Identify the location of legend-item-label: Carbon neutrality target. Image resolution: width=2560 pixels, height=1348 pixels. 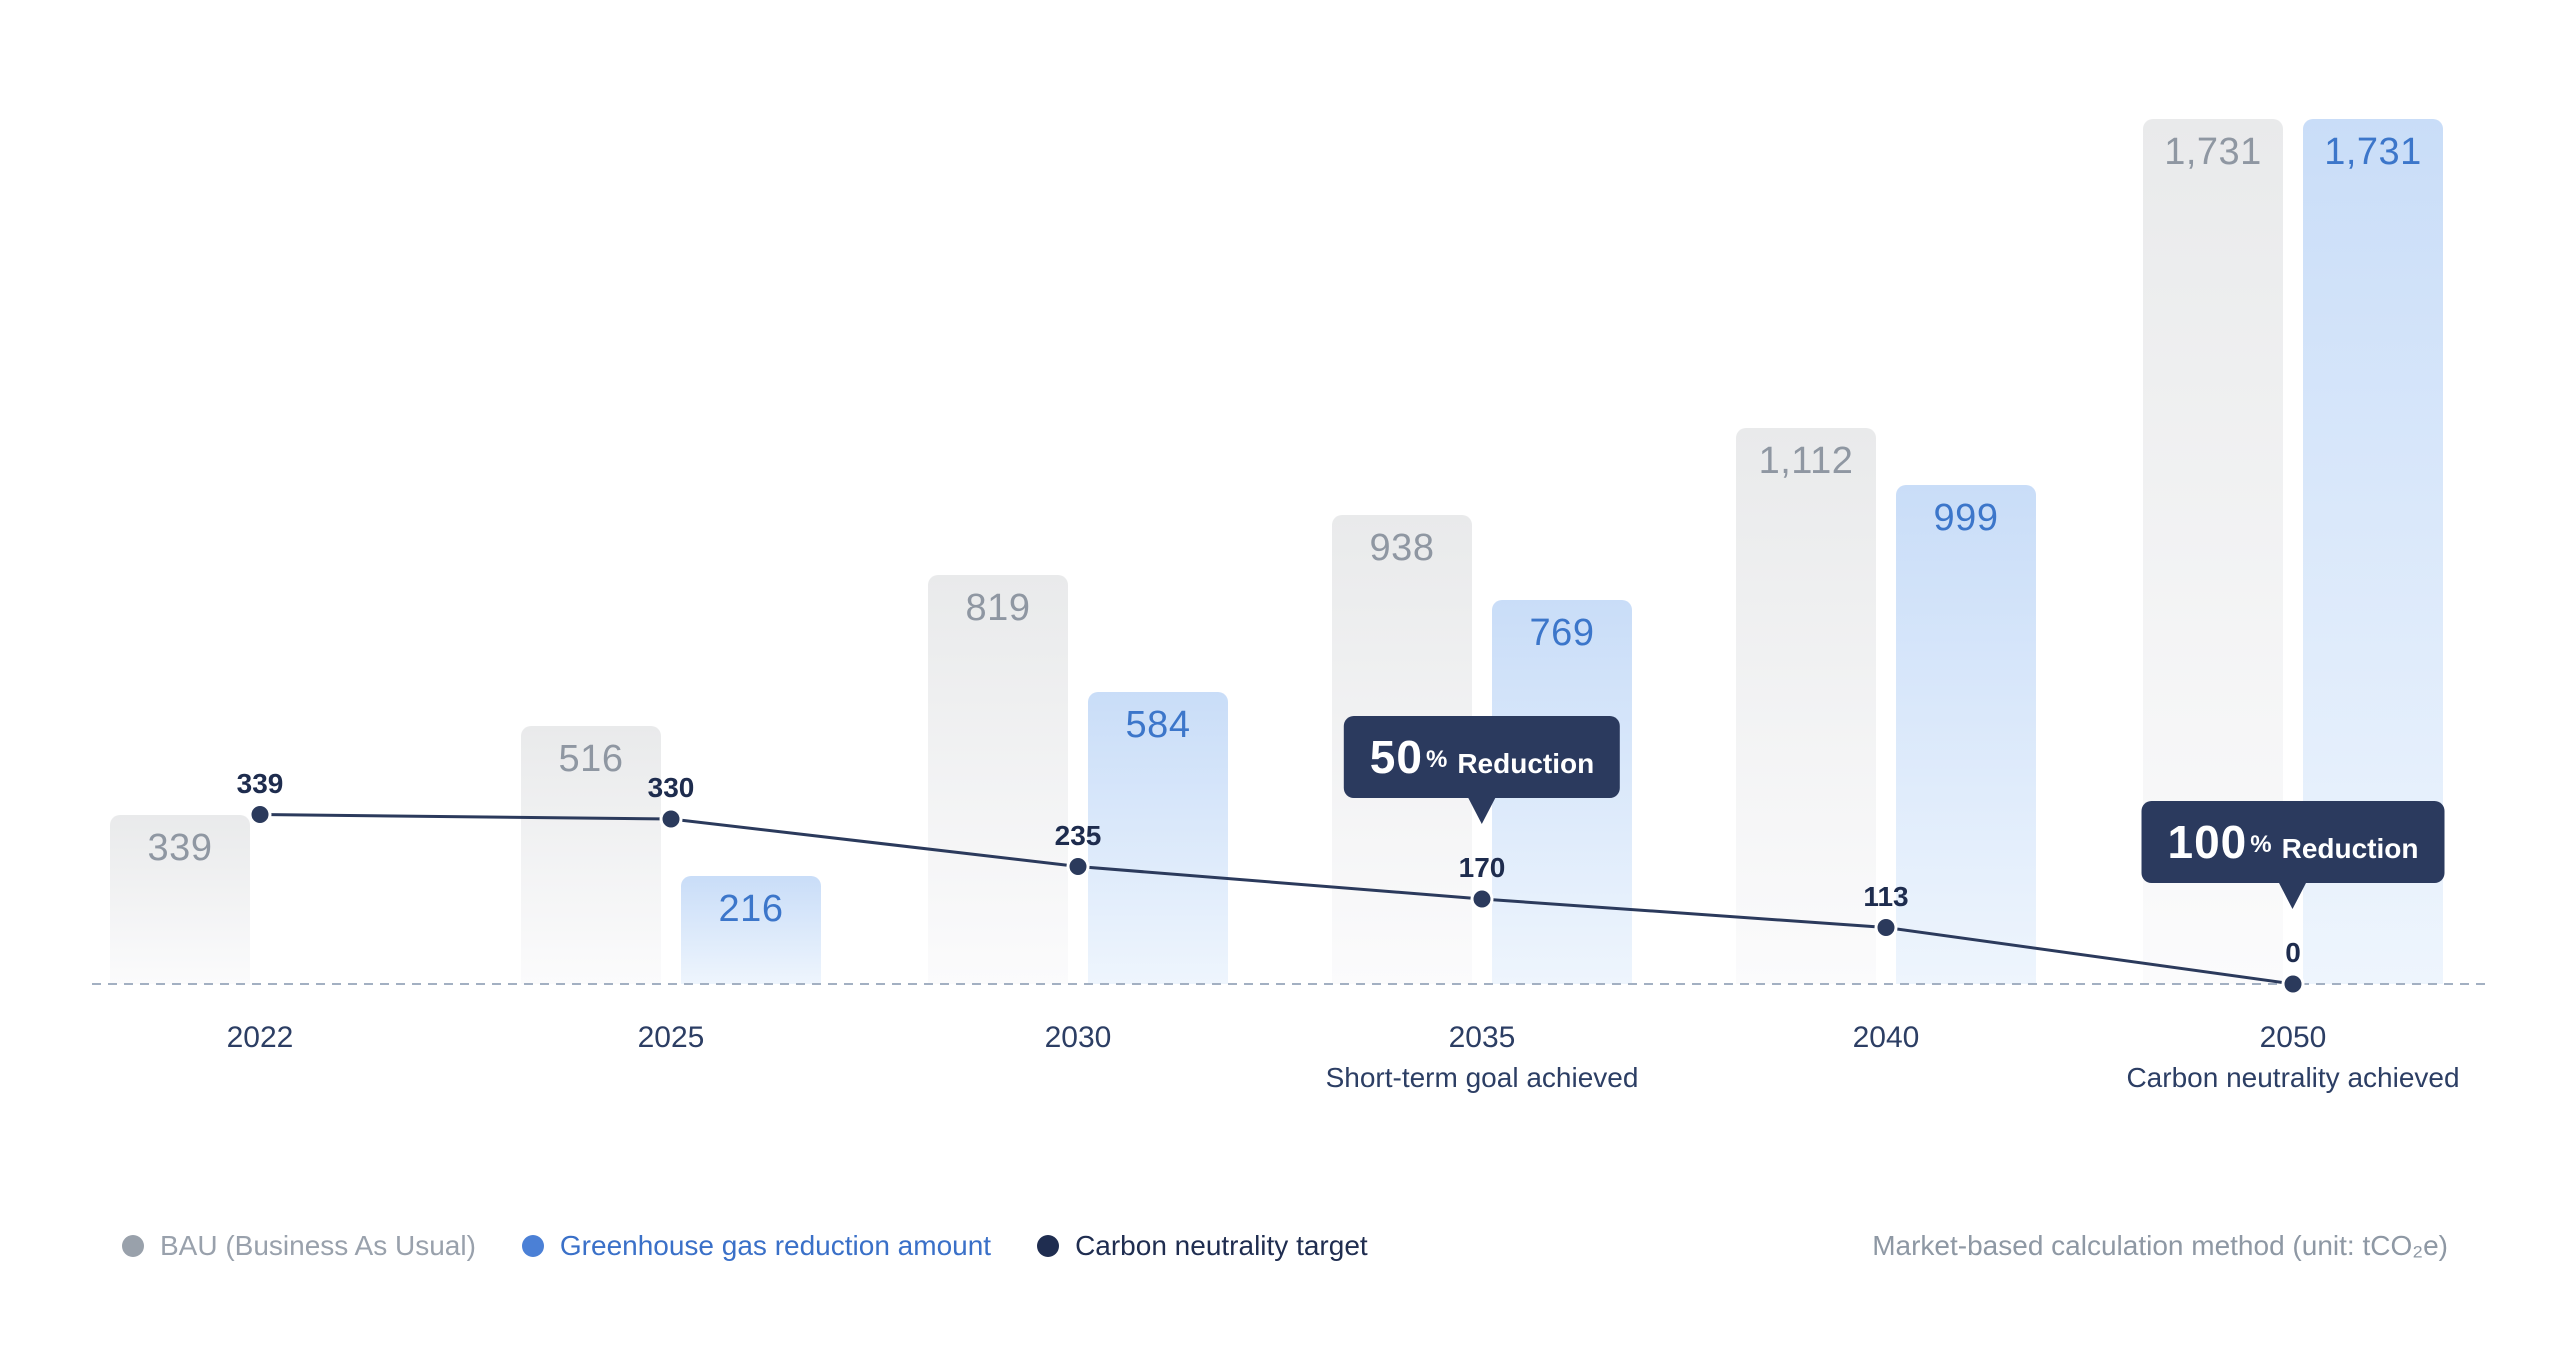
(1221, 1245).